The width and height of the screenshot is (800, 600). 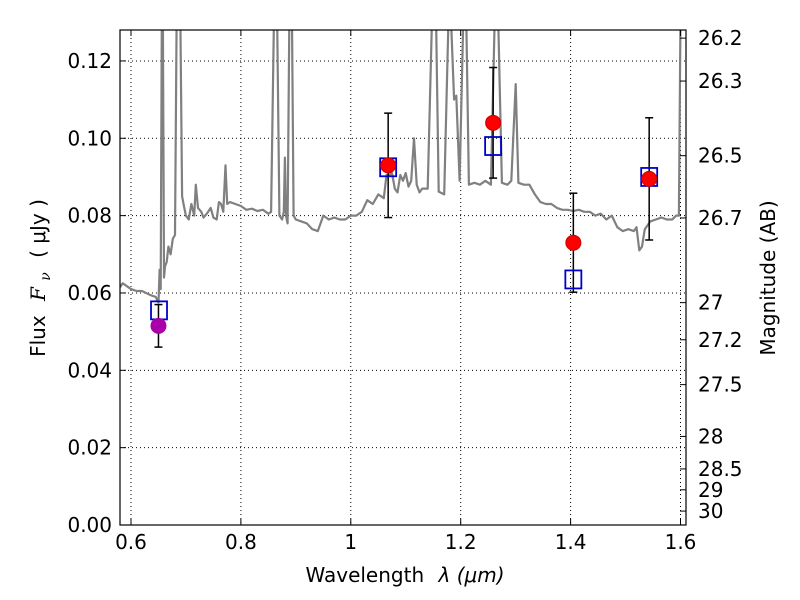 What do you see at coordinates (350, 542) in the screenshot?
I see `x-tick-label: 1` at bounding box center [350, 542].